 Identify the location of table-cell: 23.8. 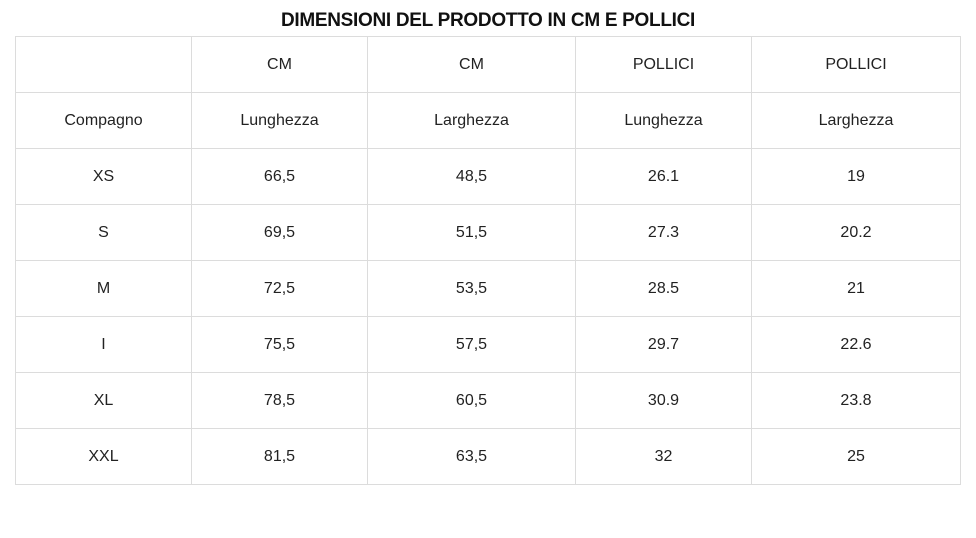
(856, 400).